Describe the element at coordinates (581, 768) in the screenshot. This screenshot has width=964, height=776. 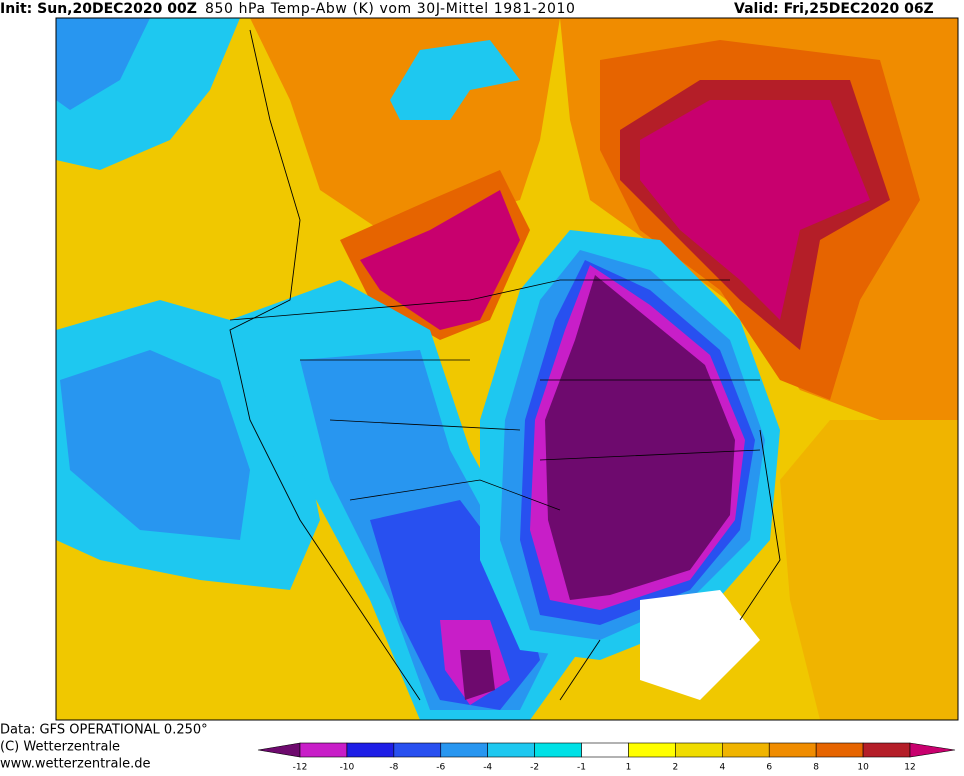
I see `colorbar-label: -1` at that location.